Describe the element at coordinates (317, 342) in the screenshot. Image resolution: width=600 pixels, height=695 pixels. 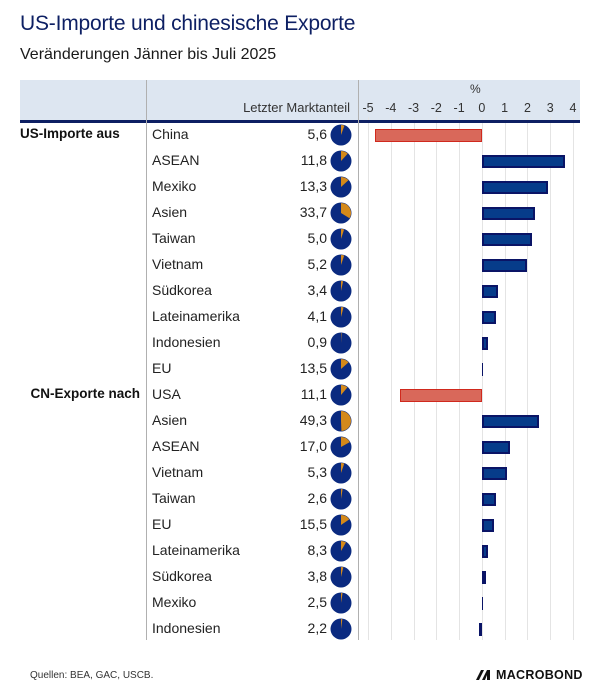
I see `row-share-value: 0,9` at that location.